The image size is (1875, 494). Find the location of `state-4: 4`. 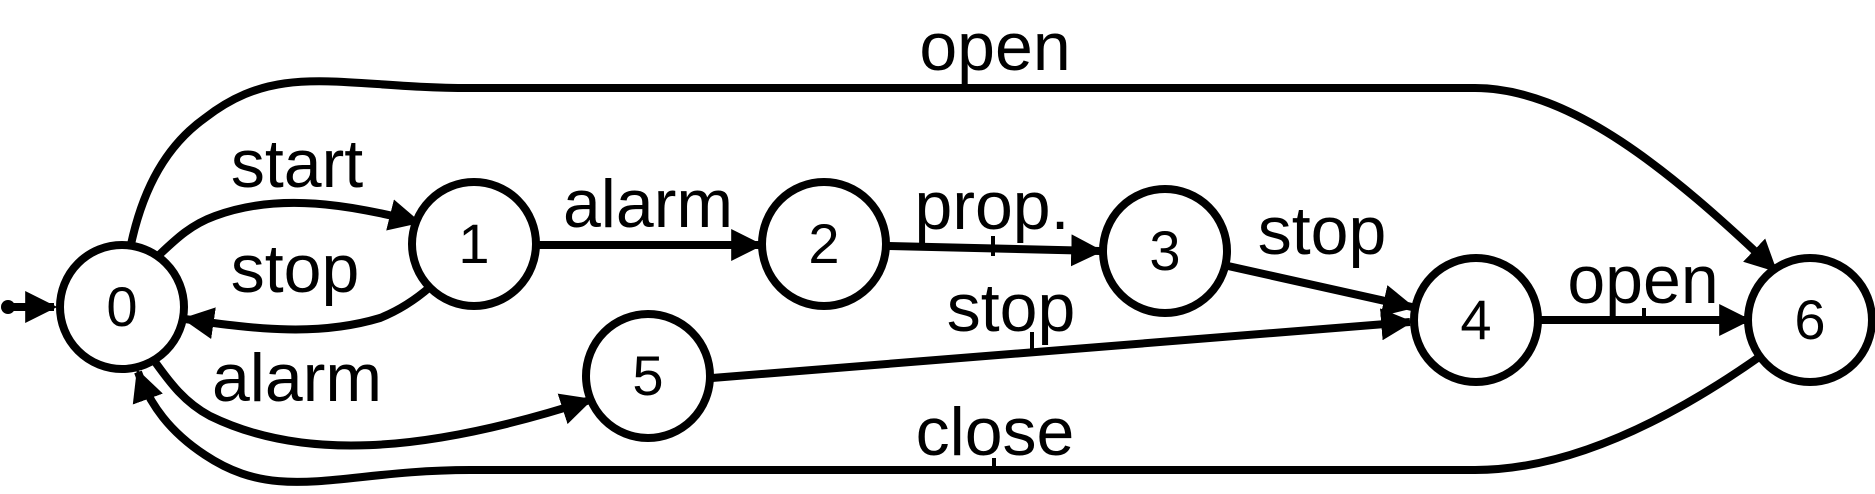

state-4: 4 is located at coordinates (1476, 320).